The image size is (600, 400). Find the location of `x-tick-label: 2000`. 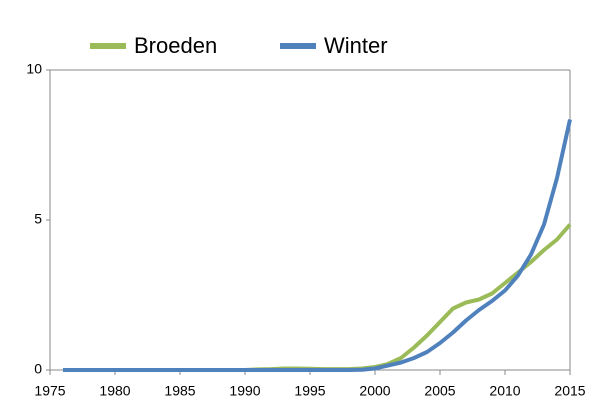

x-tick-label: 2000 is located at coordinates (374, 391).